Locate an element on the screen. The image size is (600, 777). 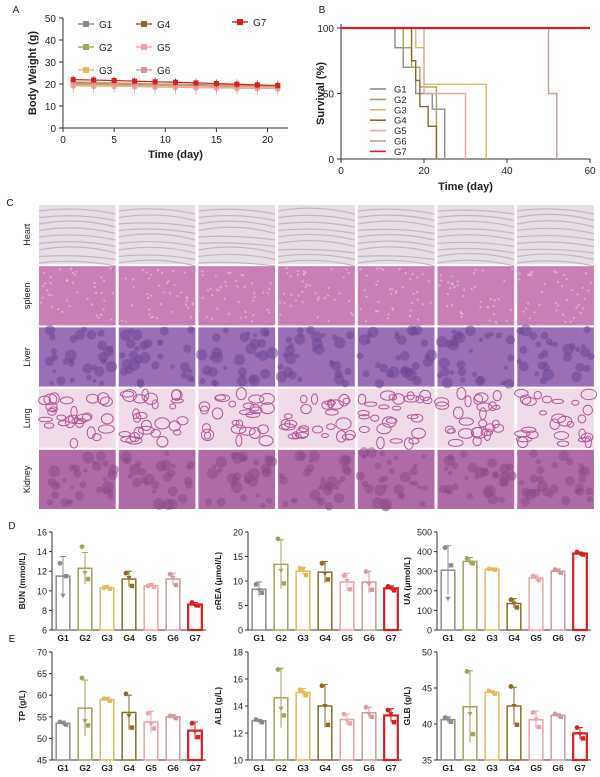
bar-G5 is located at coordinates (536, 604).